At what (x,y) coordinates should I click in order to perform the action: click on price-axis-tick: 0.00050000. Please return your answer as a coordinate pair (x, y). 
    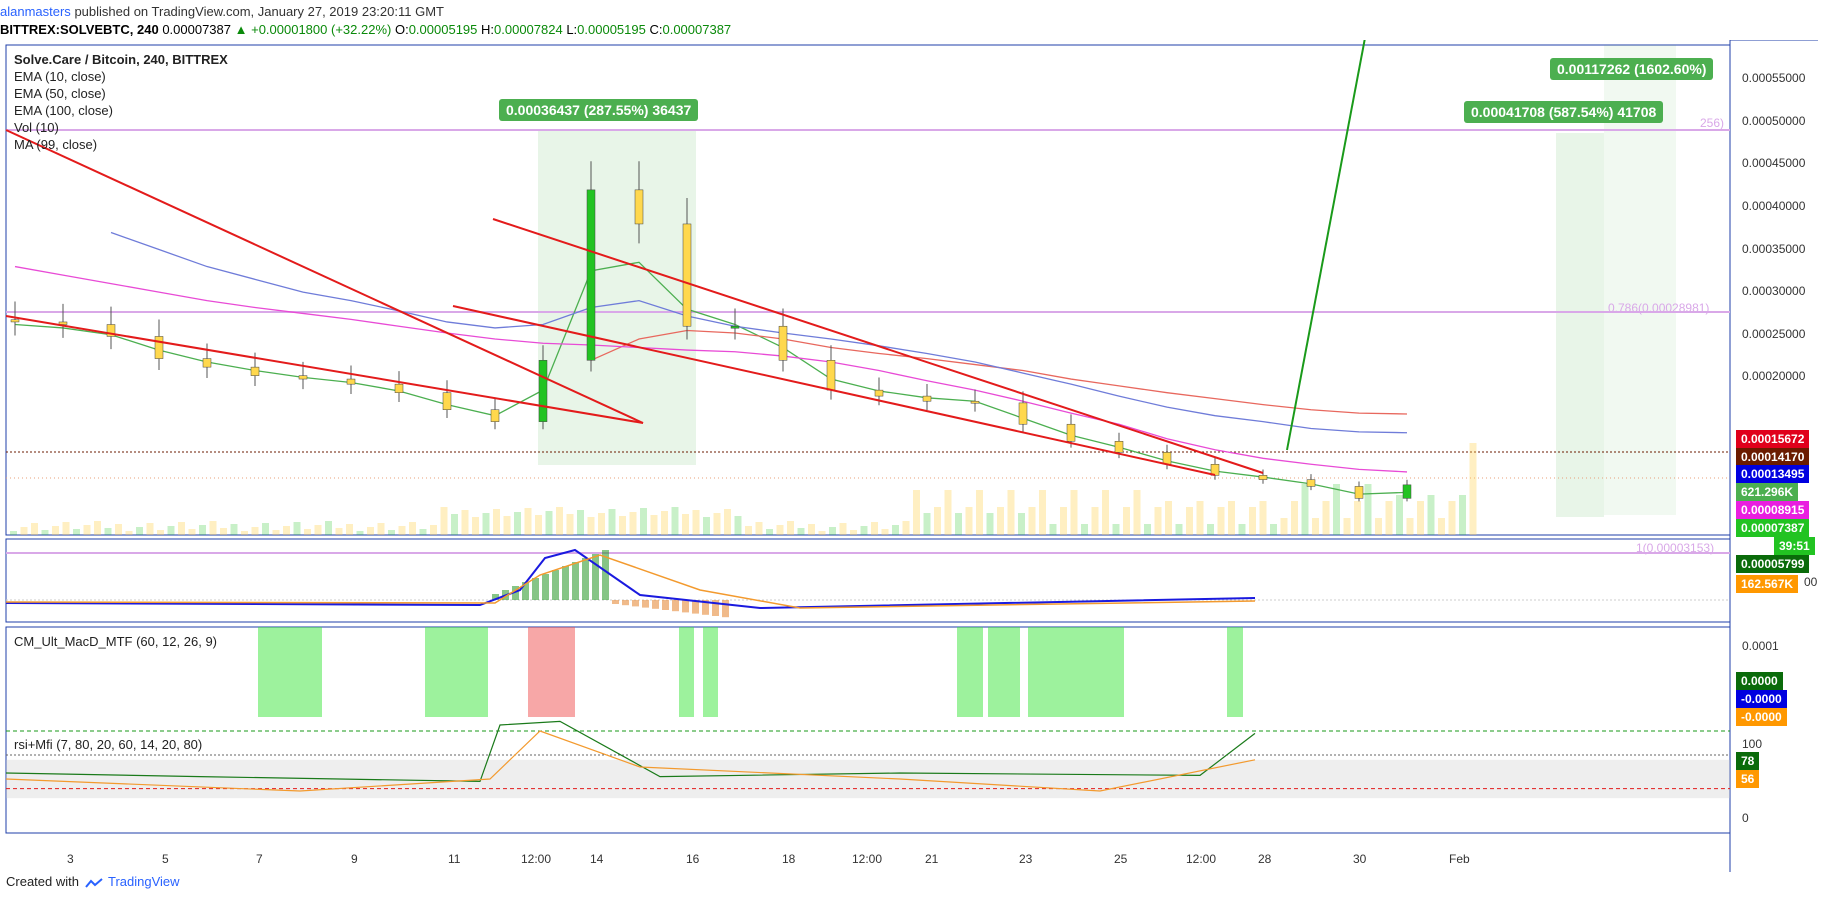
    Looking at the image, I should click on (1774, 120).